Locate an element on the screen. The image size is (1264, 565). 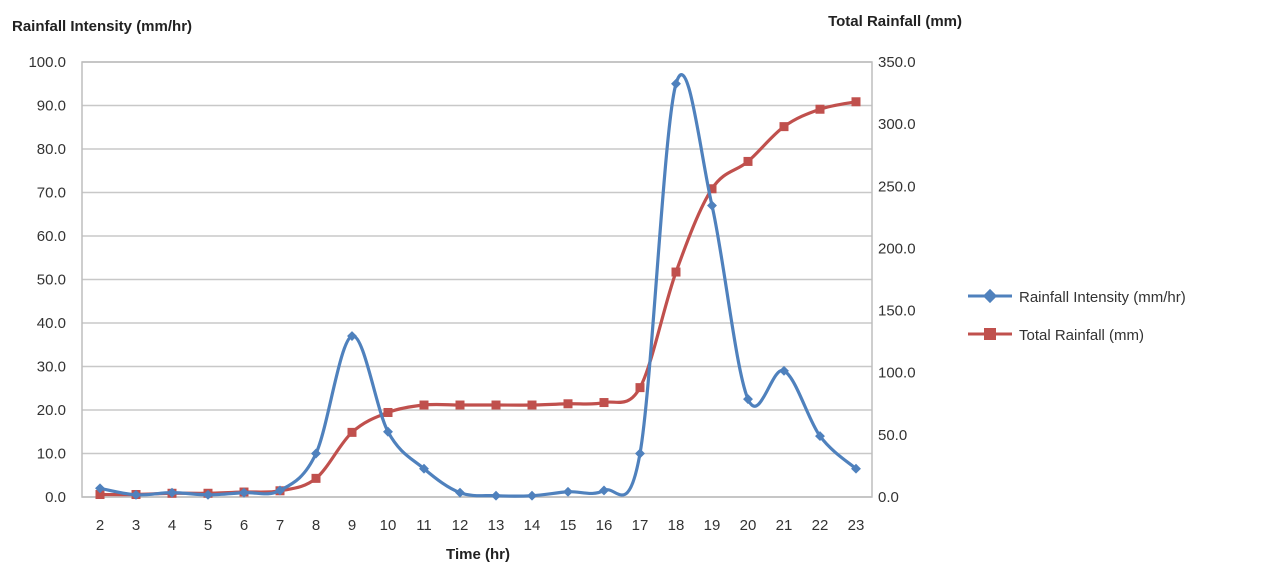
right-tick-label: 50.0 is located at coordinates (892, 435).